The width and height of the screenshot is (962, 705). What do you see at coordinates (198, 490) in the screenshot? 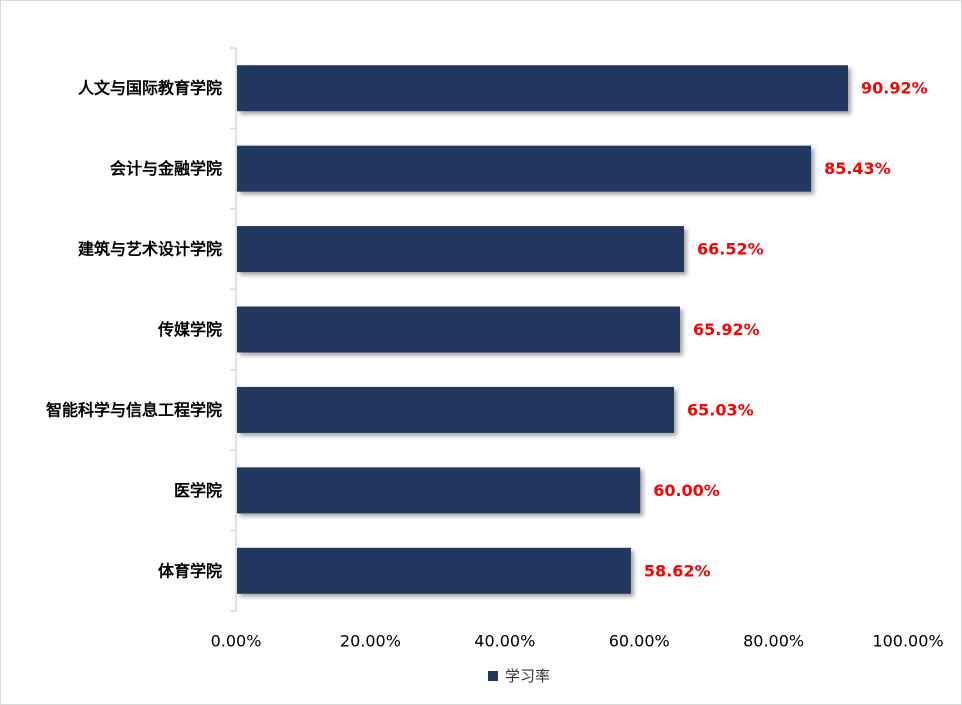
I see `category-label: 医学院` at bounding box center [198, 490].